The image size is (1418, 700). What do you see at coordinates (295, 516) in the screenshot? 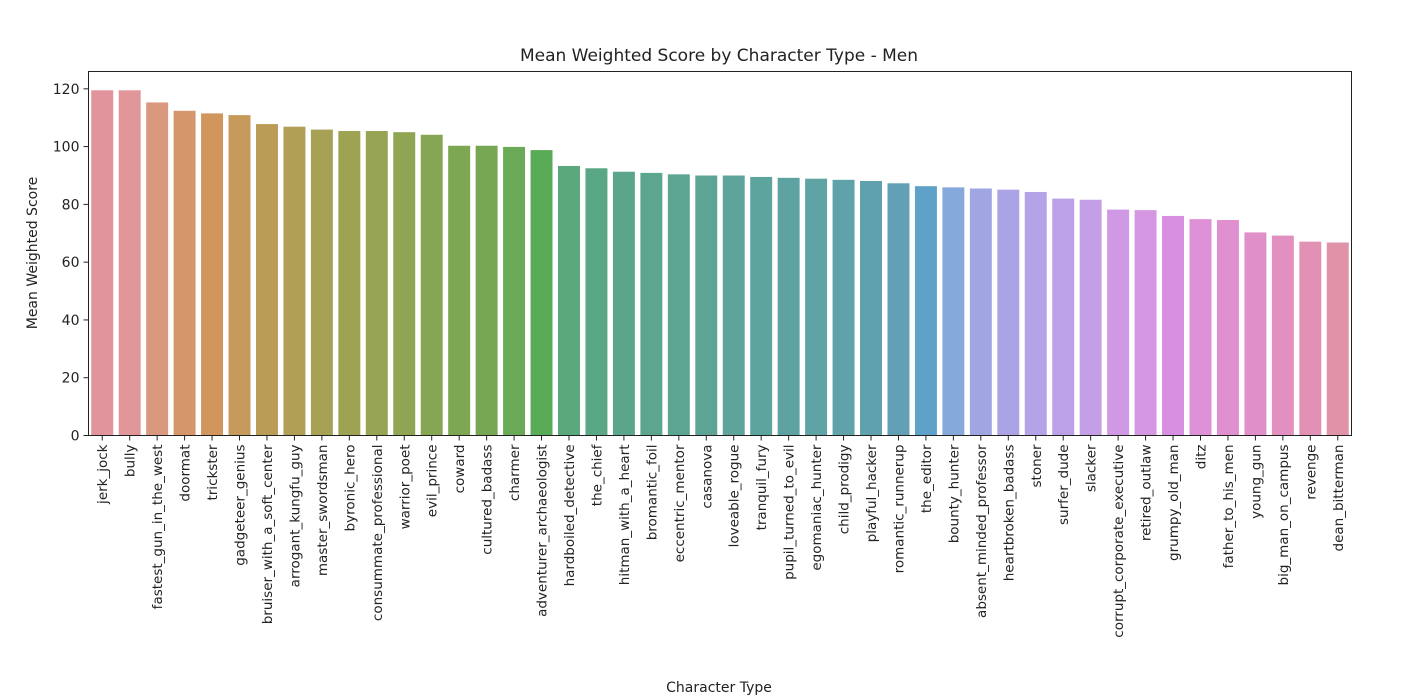
I see `x-tick-label: arrogant_kungfu_guy` at bounding box center [295, 516].